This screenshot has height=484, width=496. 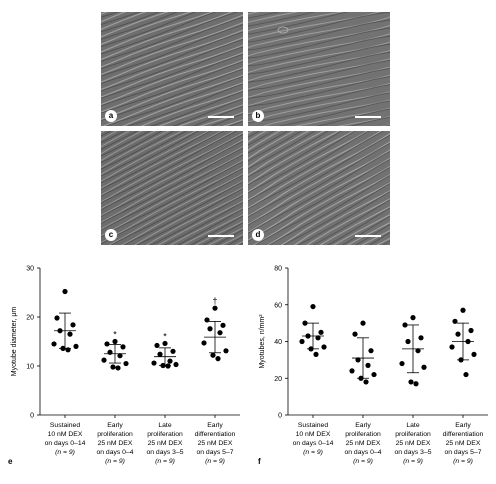 What do you see at coordinates (278, 342) in the screenshot?
I see `y-tick-label: 40` at bounding box center [278, 342].